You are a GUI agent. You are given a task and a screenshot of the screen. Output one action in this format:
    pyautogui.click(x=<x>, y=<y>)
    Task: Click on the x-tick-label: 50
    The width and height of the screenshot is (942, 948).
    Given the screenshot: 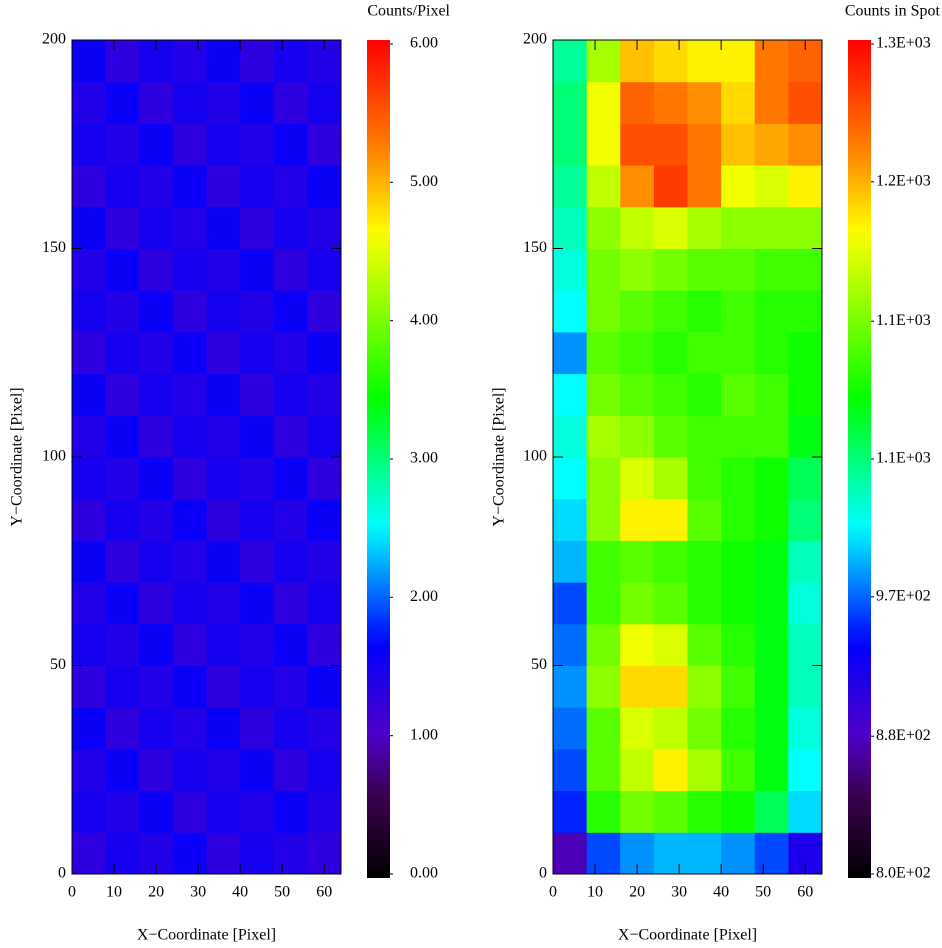 What is the action you would take?
    pyautogui.click(x=282, y=892)
    